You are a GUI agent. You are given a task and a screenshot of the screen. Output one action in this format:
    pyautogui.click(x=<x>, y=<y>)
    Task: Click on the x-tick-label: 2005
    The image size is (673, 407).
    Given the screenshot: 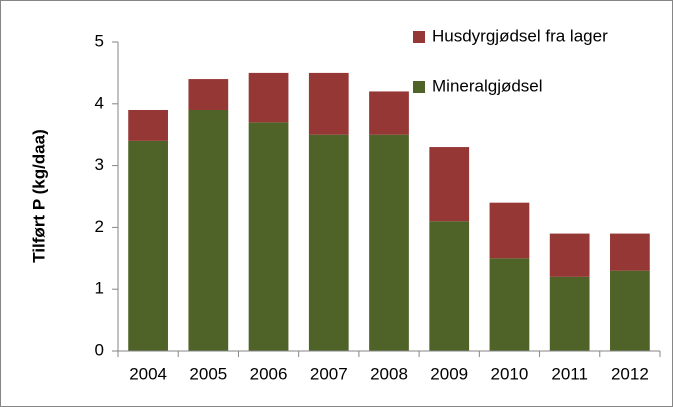 What is the action you would take?
    pyautogui.click(x=208, y=373)
    